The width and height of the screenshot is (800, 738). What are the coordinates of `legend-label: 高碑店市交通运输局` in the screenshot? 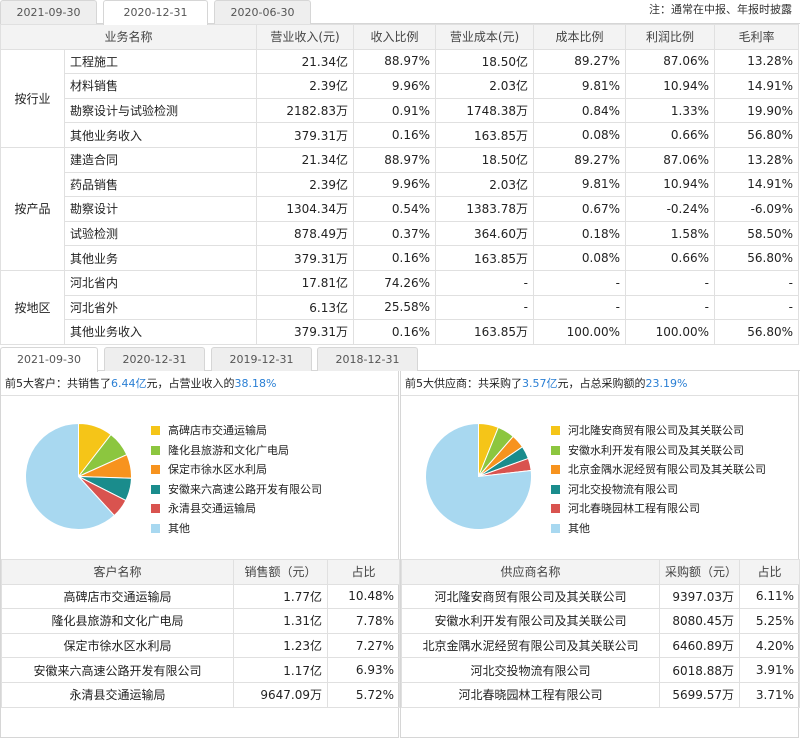 It's located at (217, 430).